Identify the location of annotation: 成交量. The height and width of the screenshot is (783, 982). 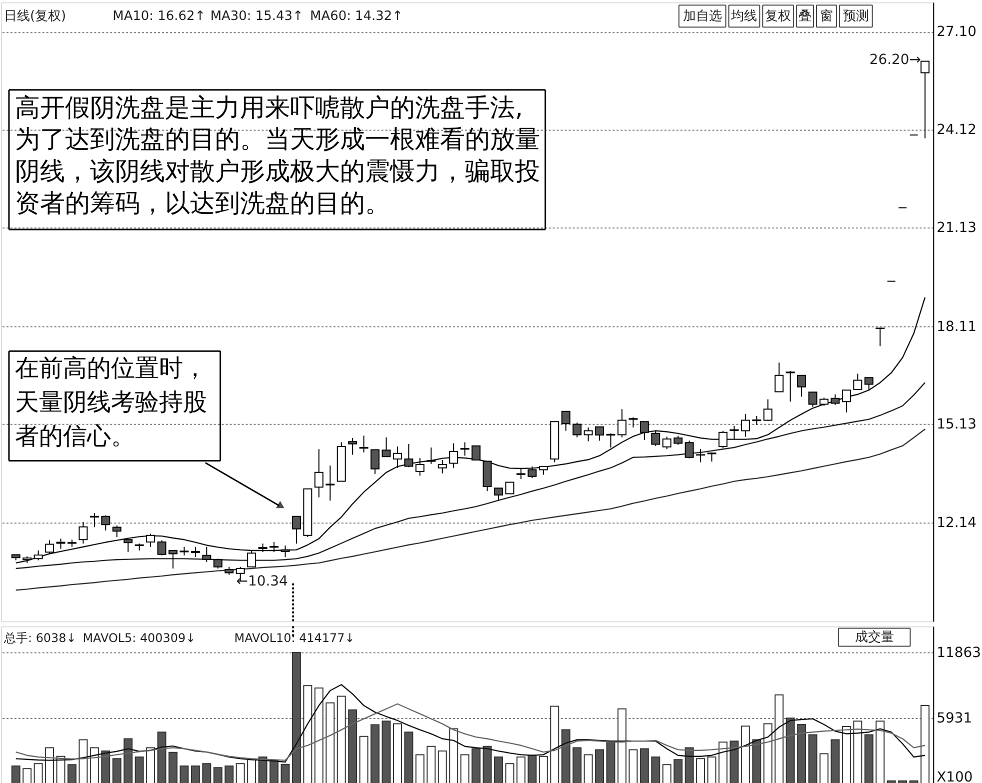
(874, 637).